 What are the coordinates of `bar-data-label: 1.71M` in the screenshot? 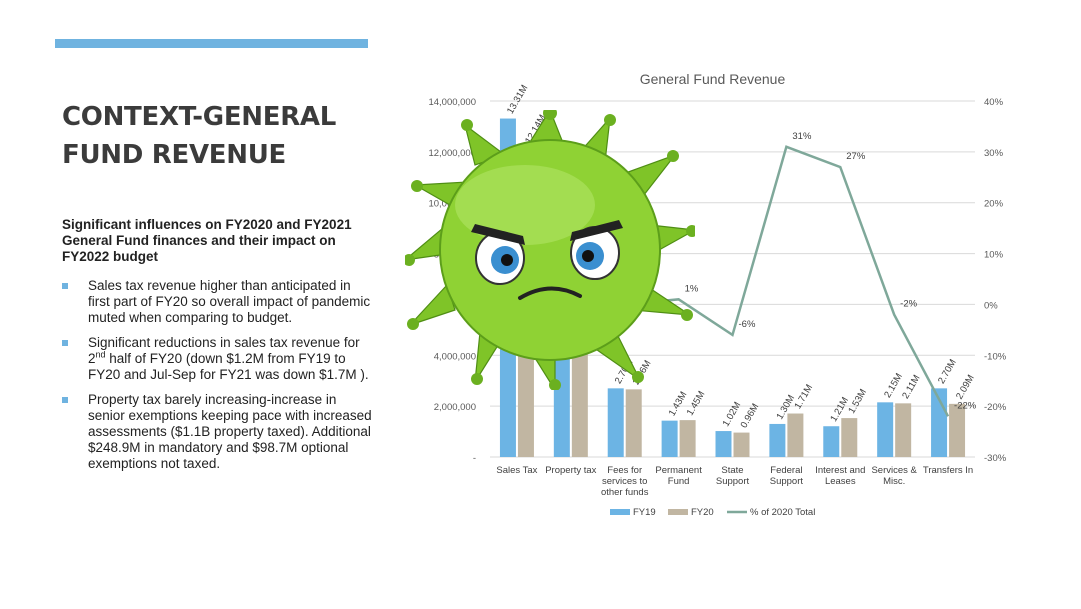 It's located at (803, 397).